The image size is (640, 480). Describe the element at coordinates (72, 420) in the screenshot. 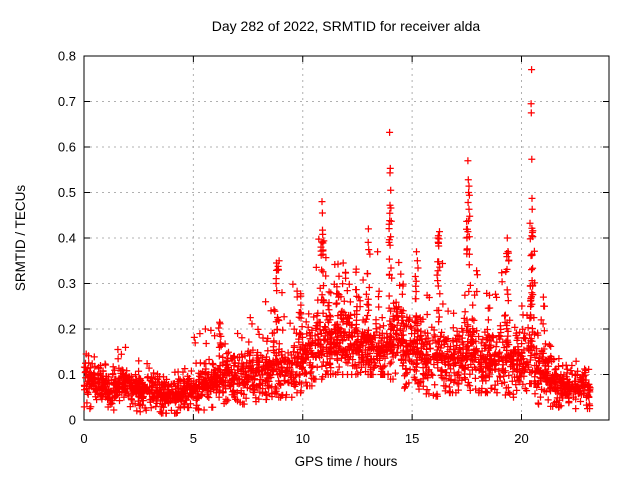

I see `y-tick-label: 0` at that location.